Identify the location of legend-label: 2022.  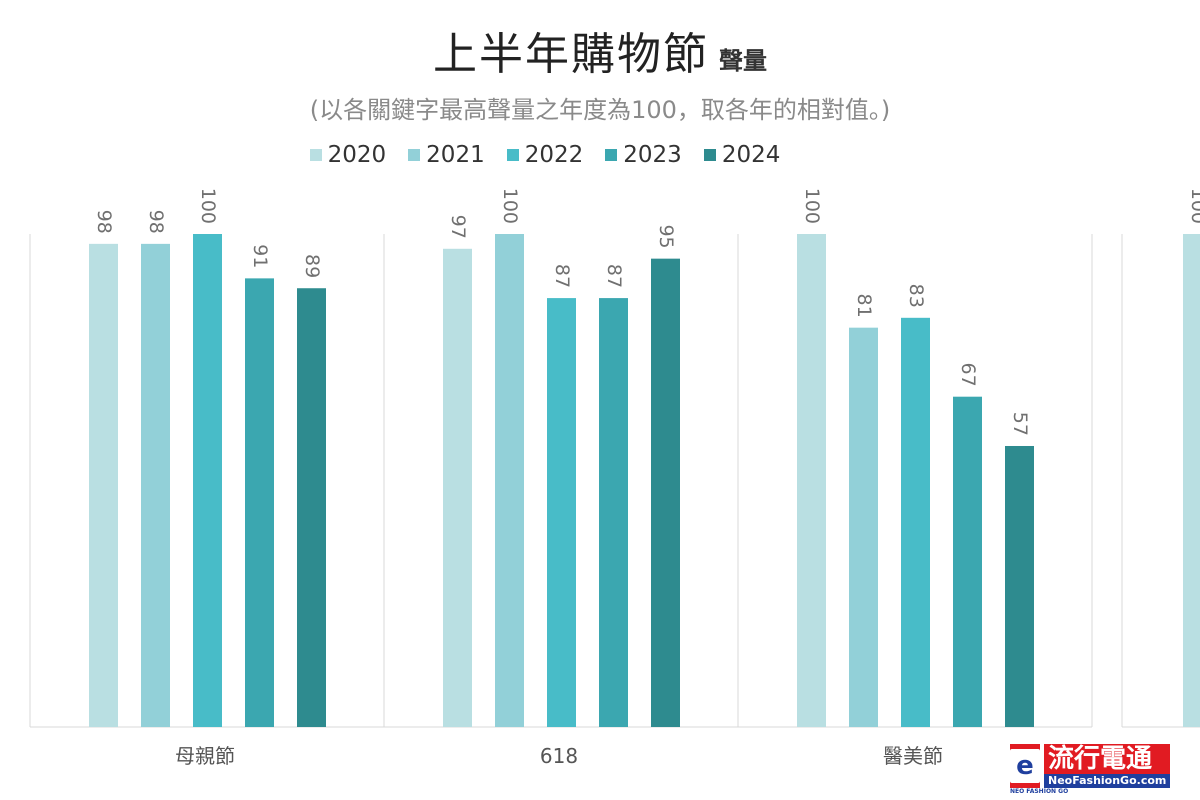
(554, 155).